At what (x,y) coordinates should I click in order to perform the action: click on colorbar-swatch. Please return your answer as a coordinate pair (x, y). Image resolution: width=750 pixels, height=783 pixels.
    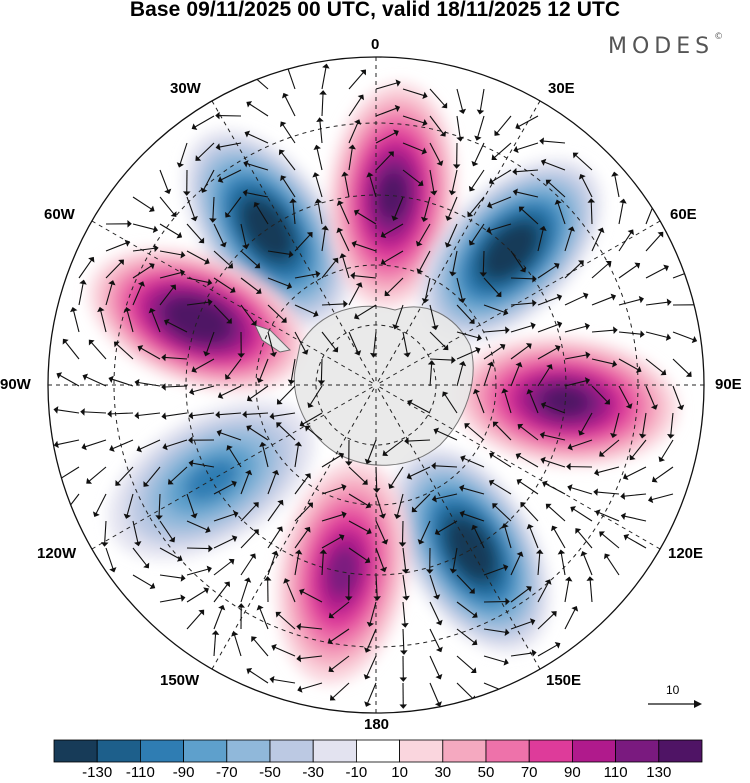
    Looking at the image, I should click on (205, 751).